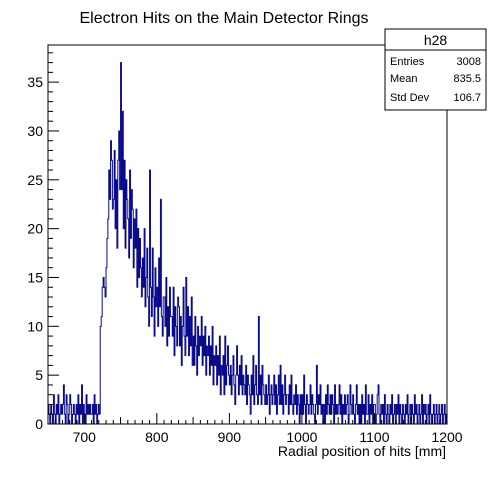 Image resolution: width=496 pixels, height=477 pixels. Describe the element at coordinates (230, 437) in the screenshot. I see `x-tick-label: 900` at that location.